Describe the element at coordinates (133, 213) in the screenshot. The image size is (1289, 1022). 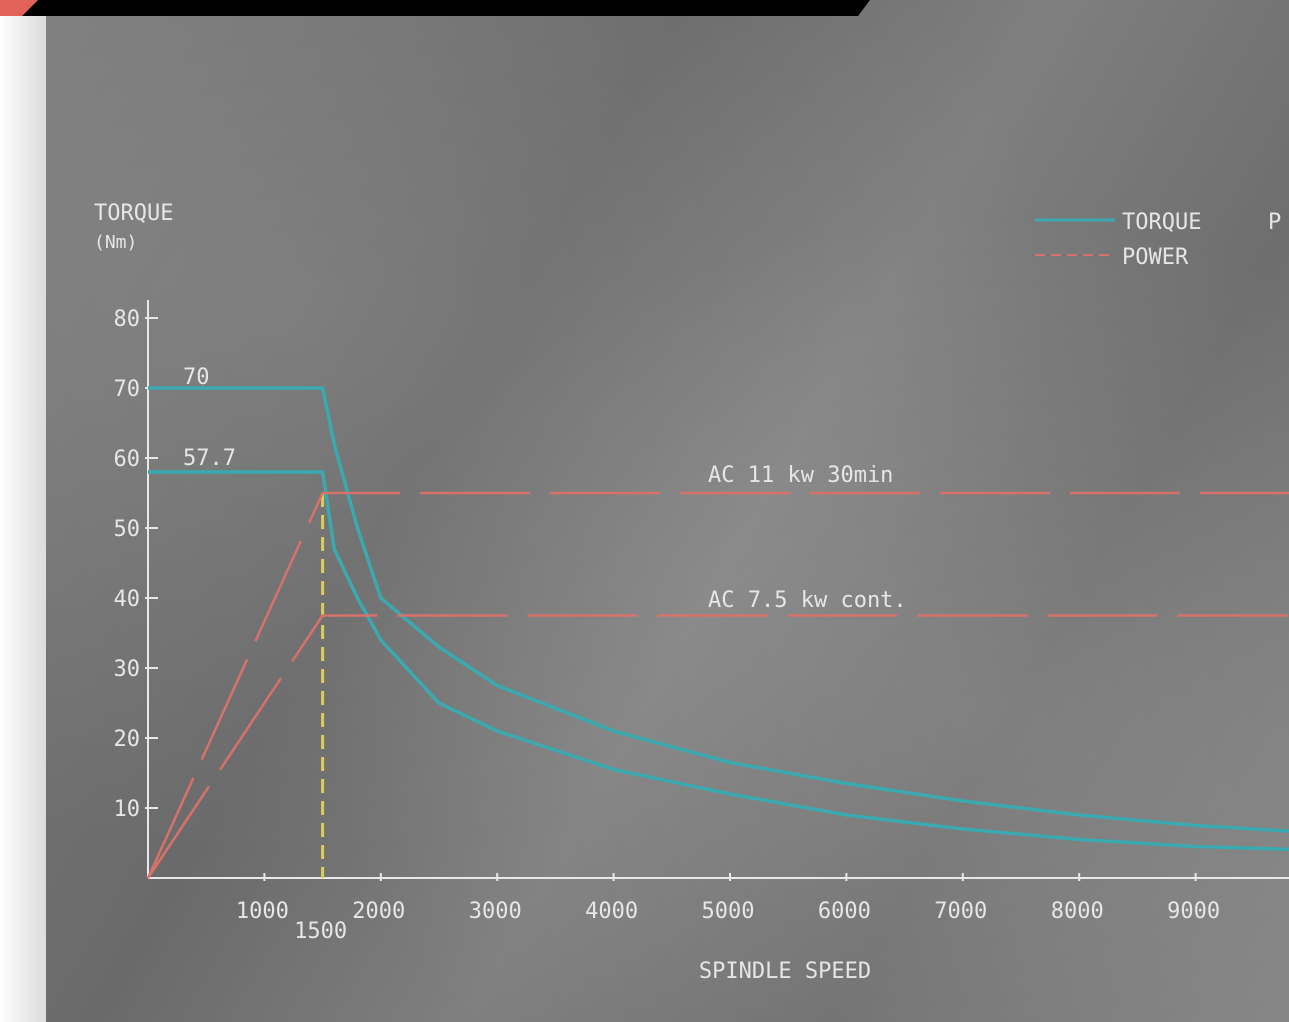
I see `y-axis-title: TORQUE` at that location.